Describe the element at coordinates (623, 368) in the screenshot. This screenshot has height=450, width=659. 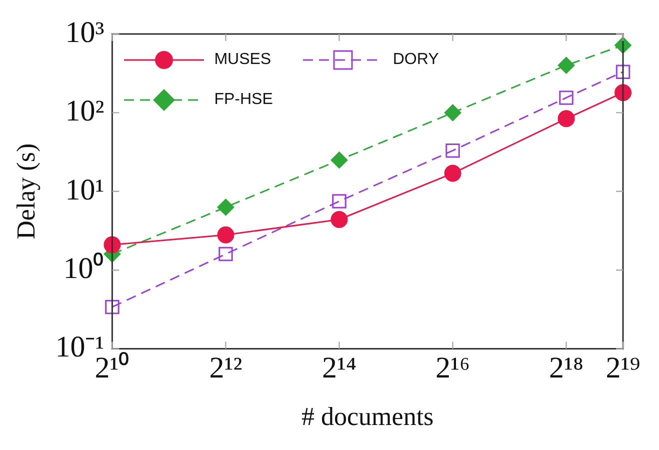
I see `x-tick-label: 2¹⁹` at that location.